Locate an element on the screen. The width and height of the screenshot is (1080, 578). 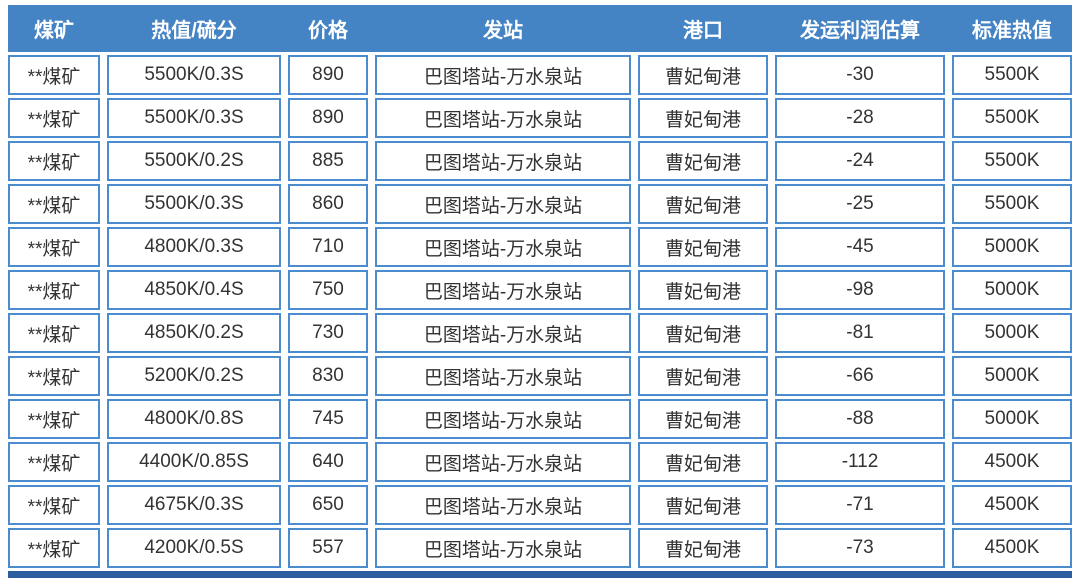
cell-shipping-profit-estimate: -66 is located at coordinates (860, 376).